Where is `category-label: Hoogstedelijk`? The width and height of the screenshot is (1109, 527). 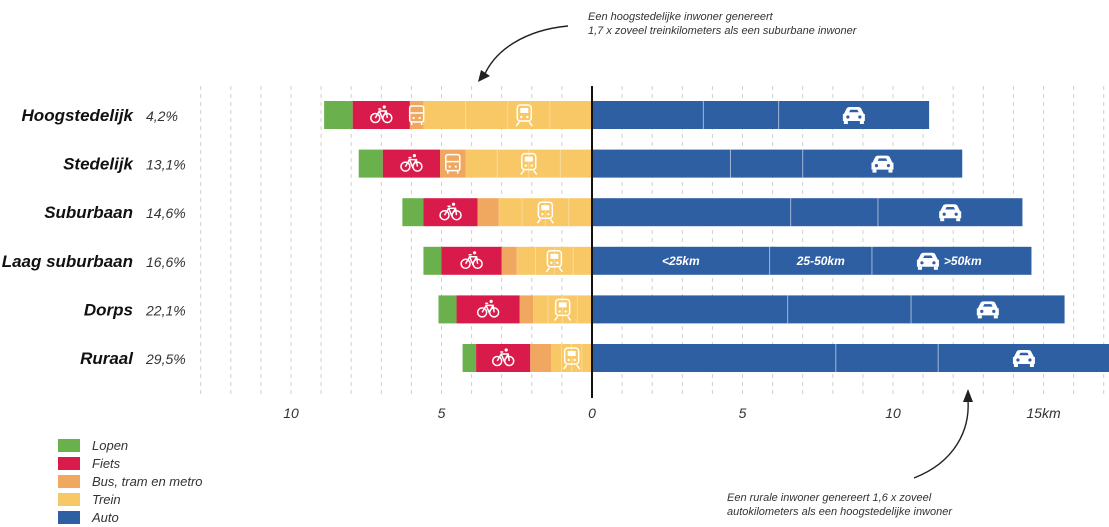 category-label: Hoogstedelijk is located at coordinates (78, 115).